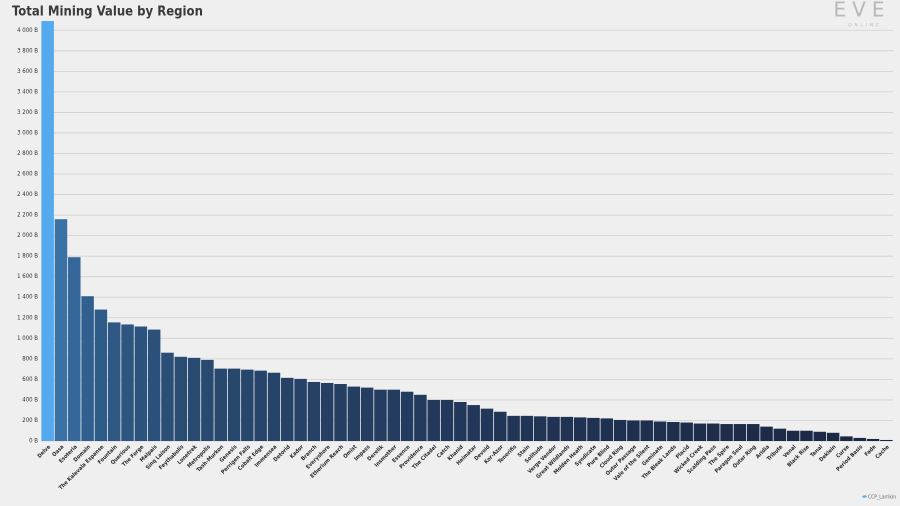  What do you see at coordinates (27, 30) in the screenshot?
I see `y-tick-label: 4 000 B` at bounding box center [27, 30].